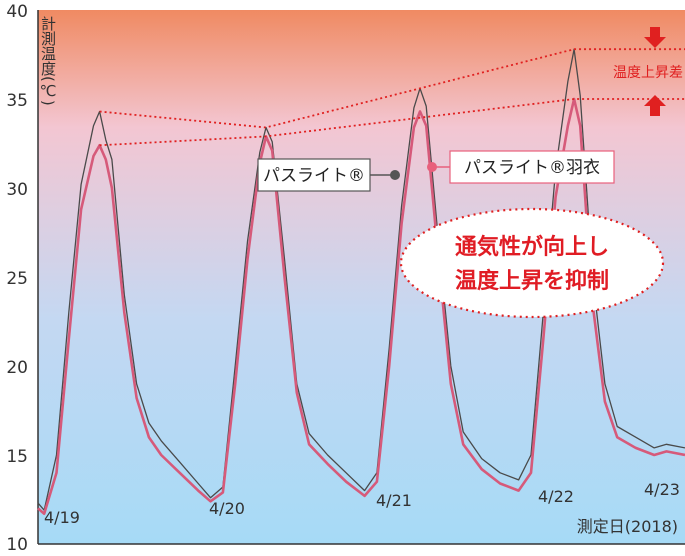 The width and height of the screenshot is (685, 556). Describe the element at coordinates (662, 489) in the screenshot. I see `date-label: 4/23` at that location.